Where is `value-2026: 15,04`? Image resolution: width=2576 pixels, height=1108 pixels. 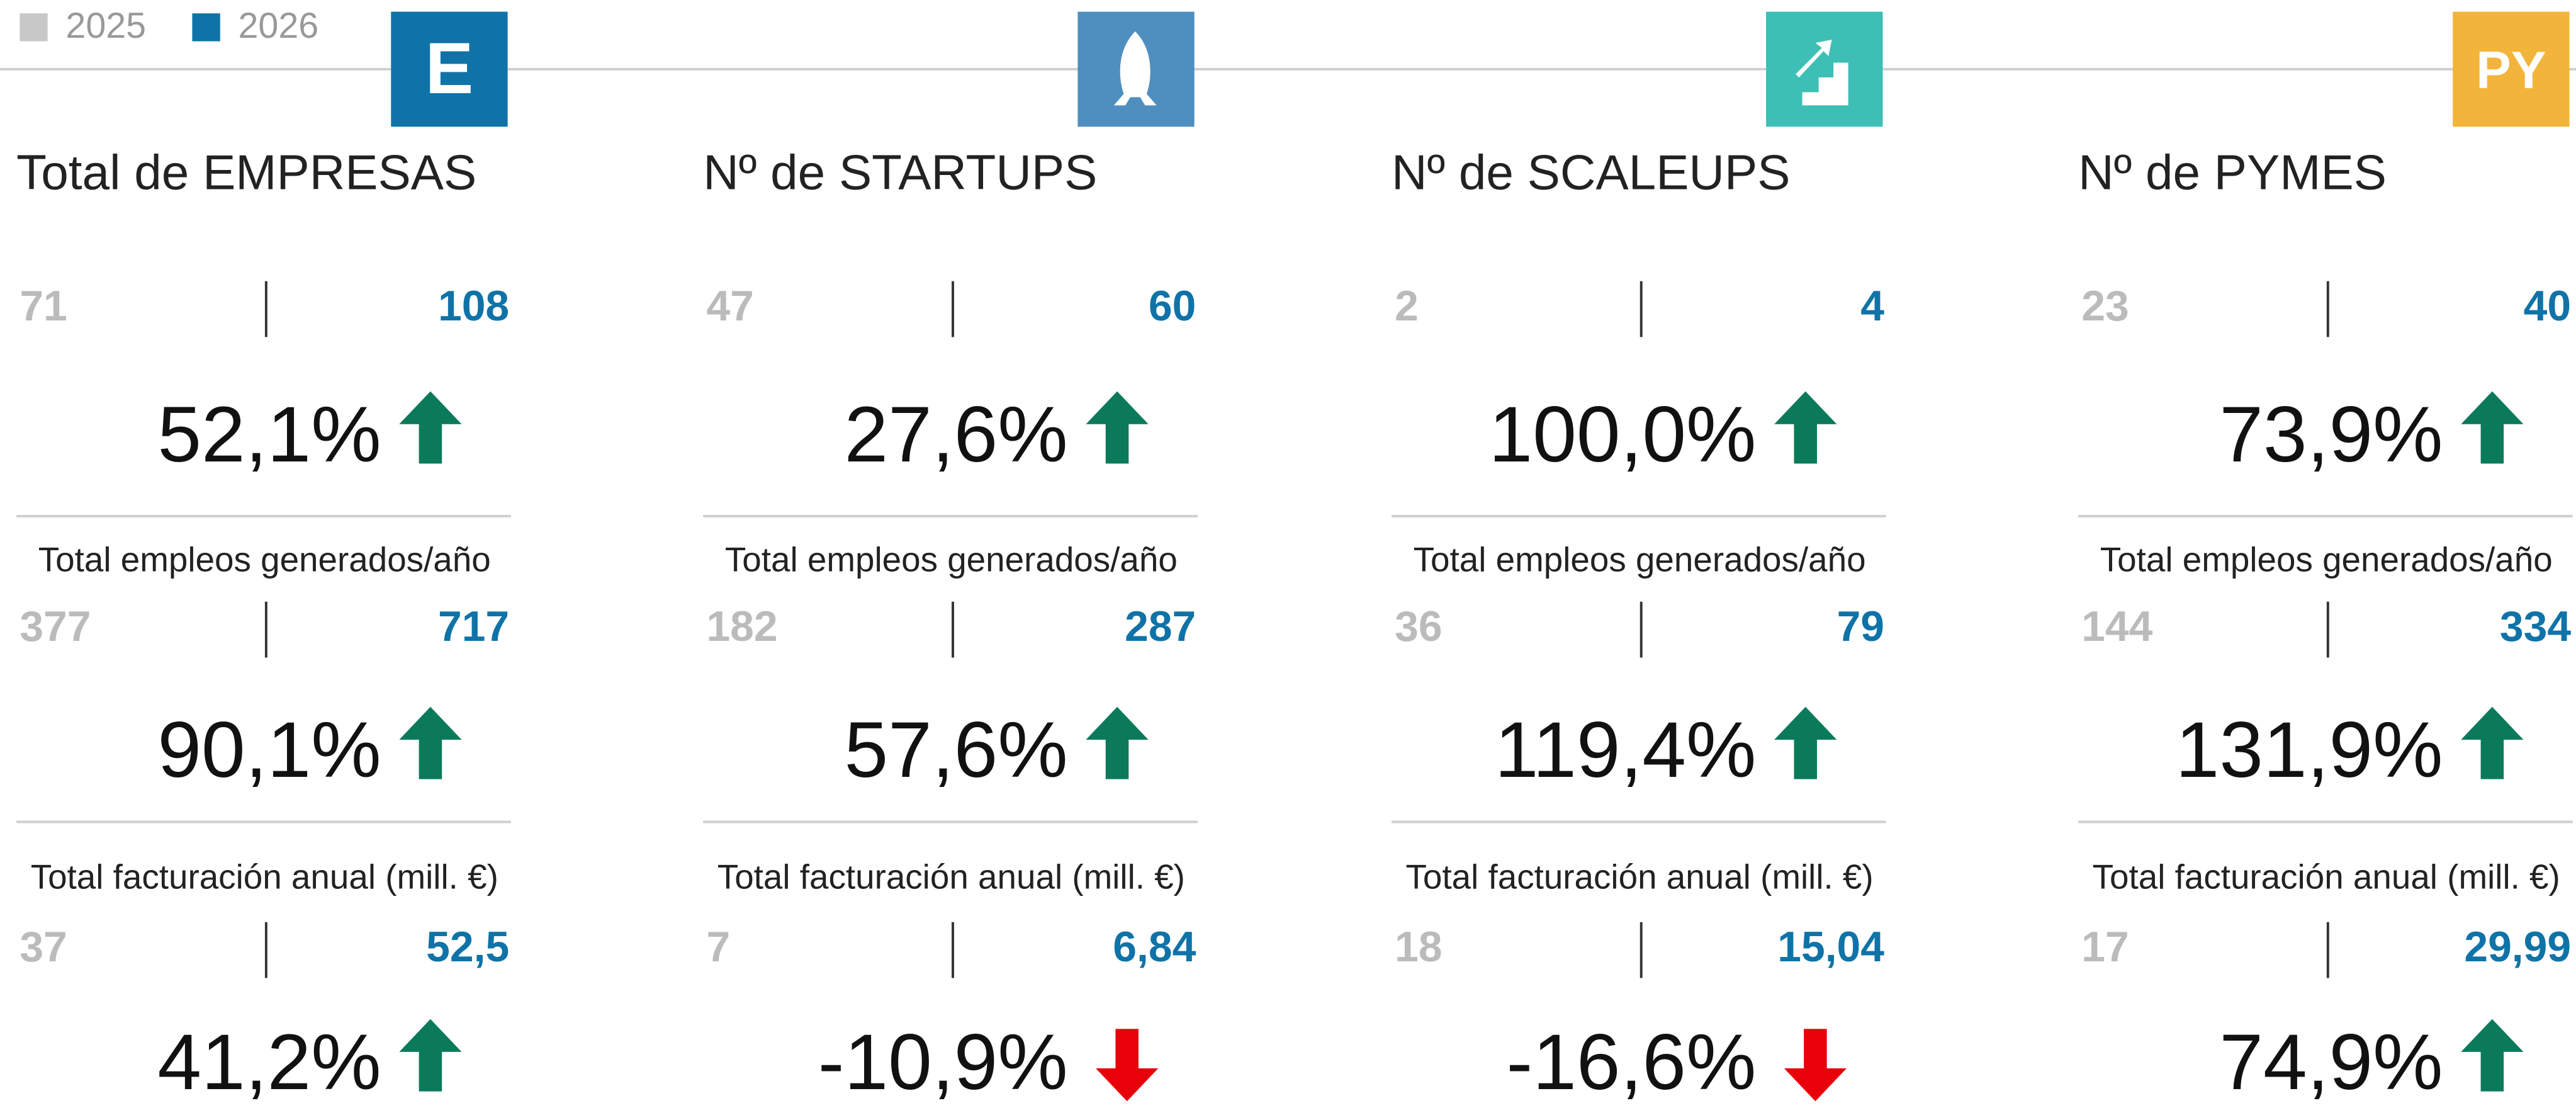
value-2026: 15,04 is located at coordinates (1830, 947).